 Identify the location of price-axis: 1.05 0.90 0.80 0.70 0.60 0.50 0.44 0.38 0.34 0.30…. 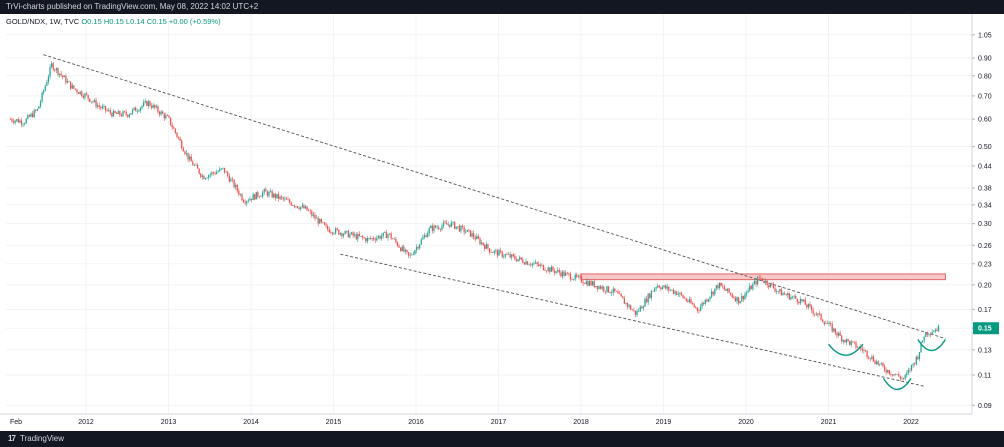
(985, 214).